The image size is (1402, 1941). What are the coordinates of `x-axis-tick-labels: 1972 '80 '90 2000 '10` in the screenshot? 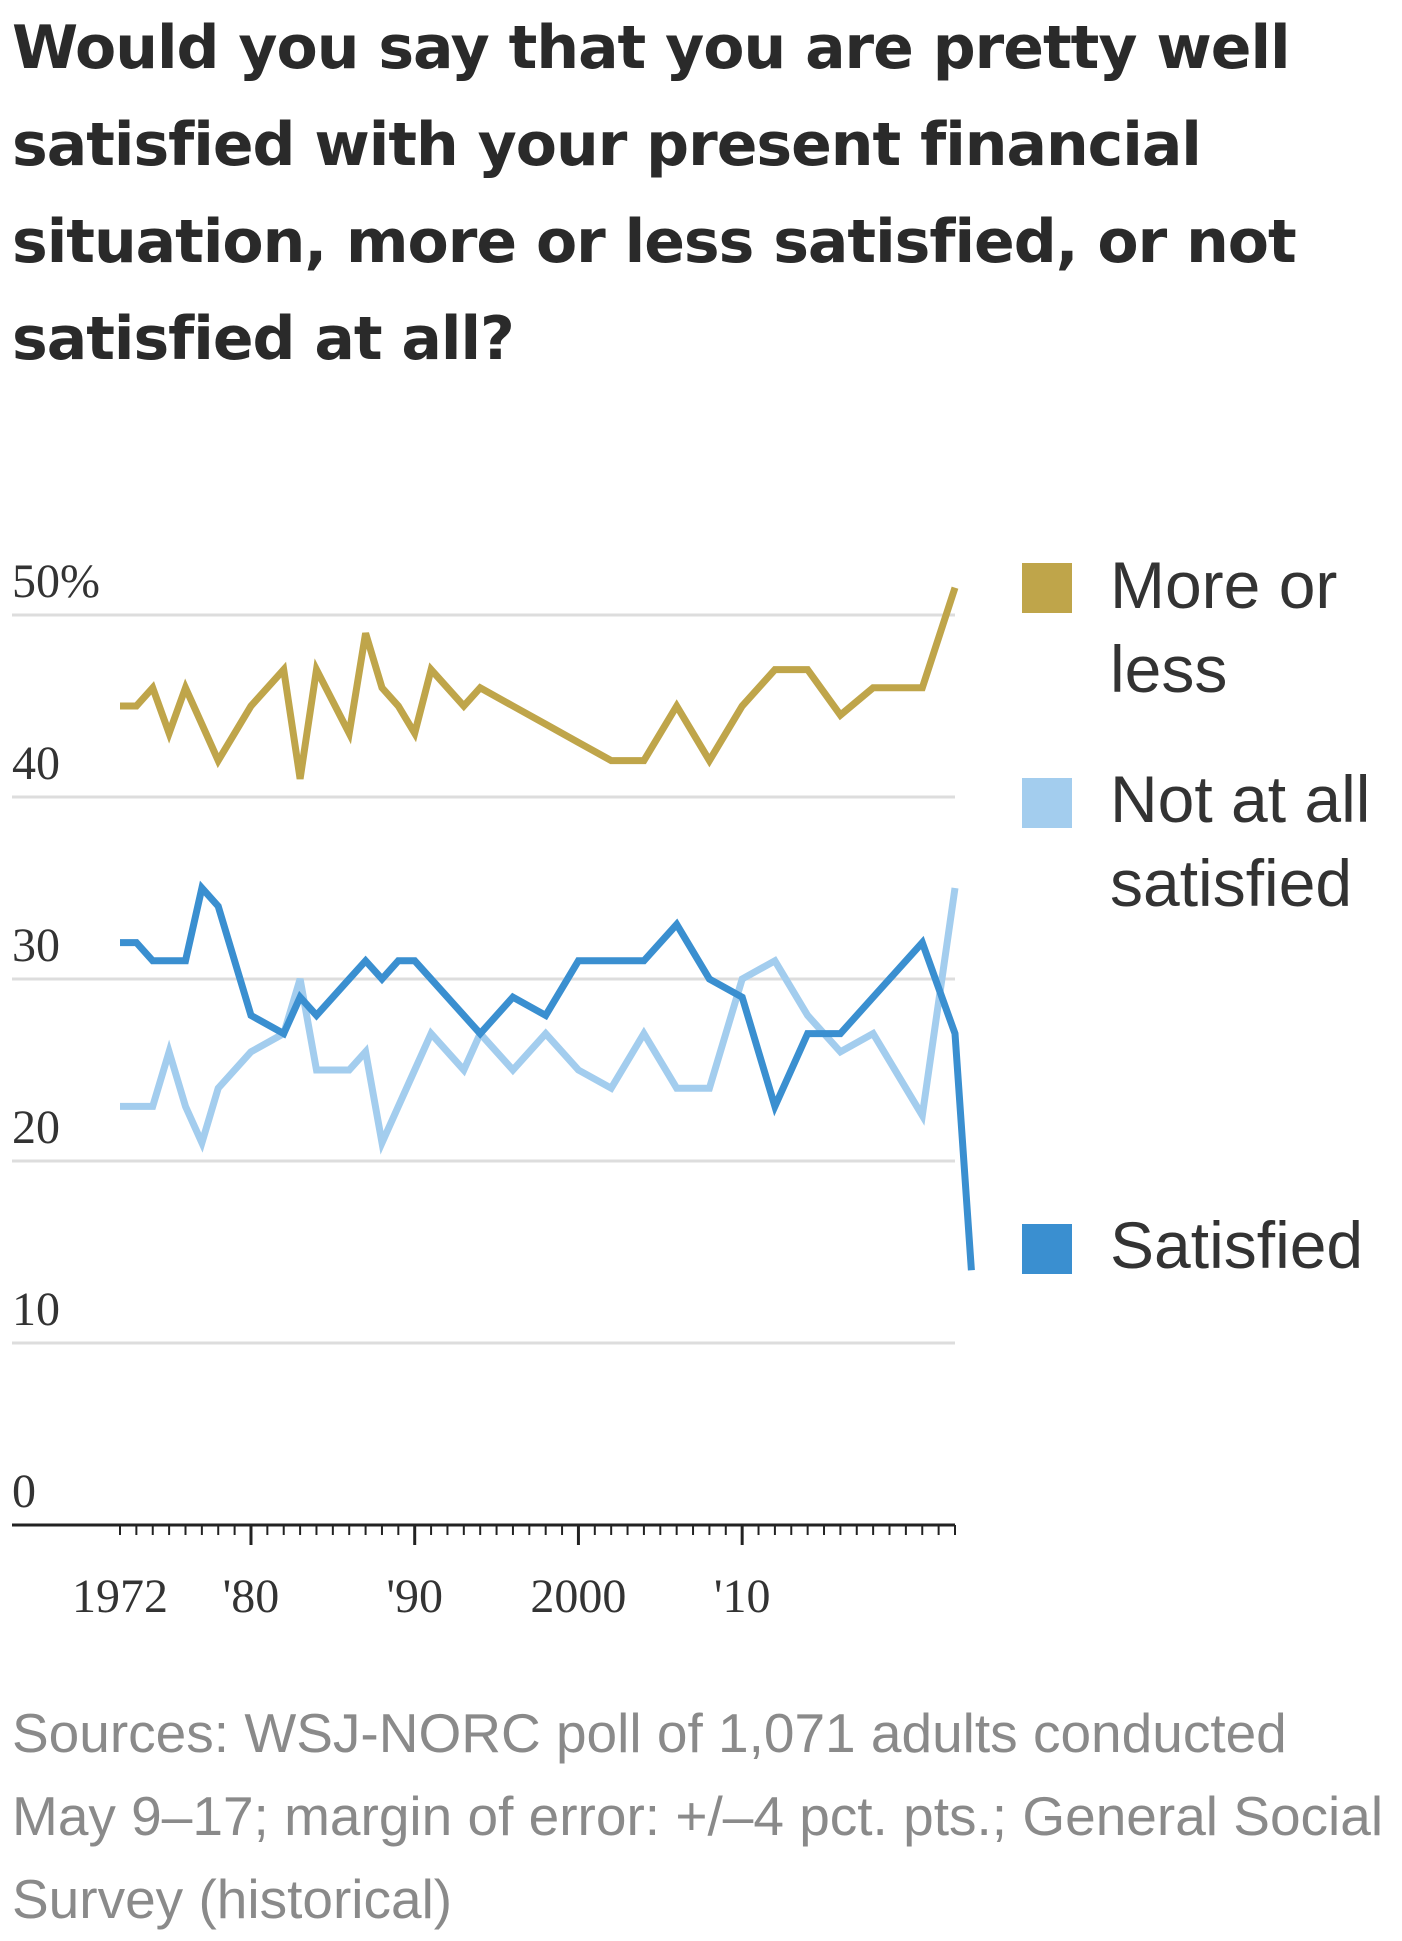 It's located at (421, 1596).